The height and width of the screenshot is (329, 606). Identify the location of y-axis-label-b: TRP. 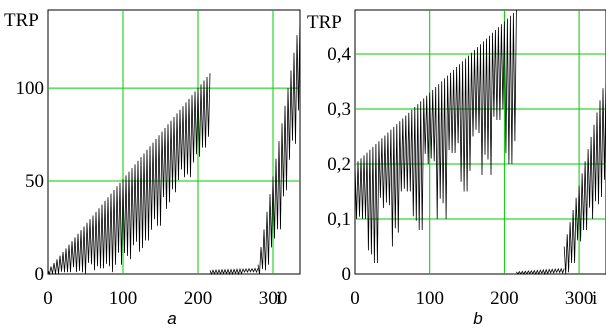
(324, 22).